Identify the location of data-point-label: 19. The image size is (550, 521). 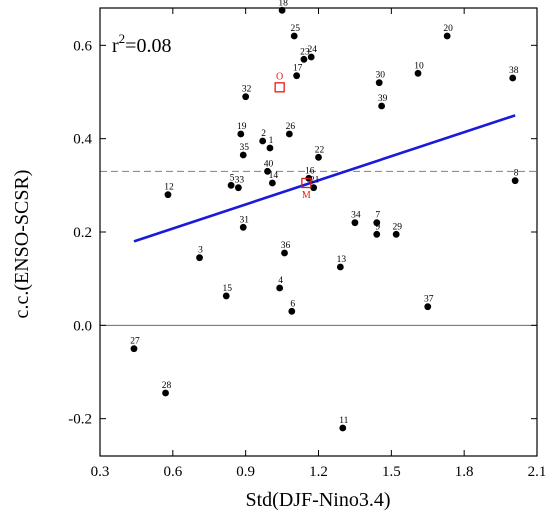
(242, 127).